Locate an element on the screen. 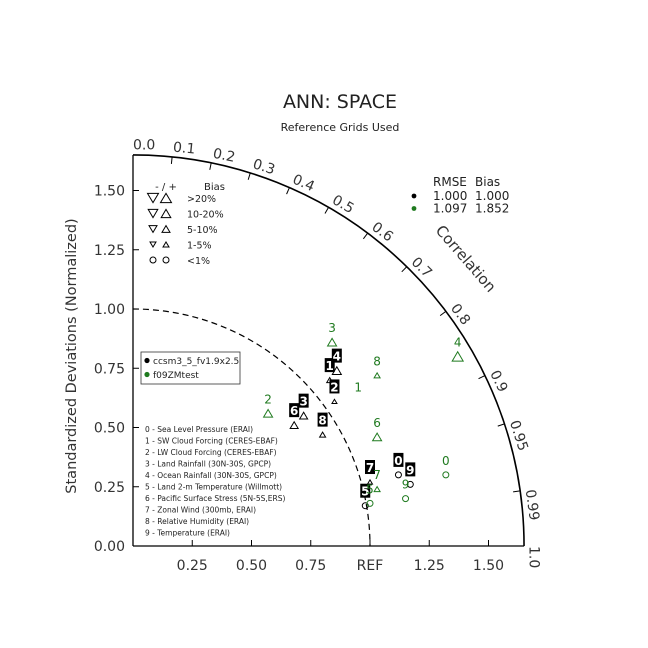 This screenshot has height=648, width=648. point-label: 8 is located at coordinates (377, 361).